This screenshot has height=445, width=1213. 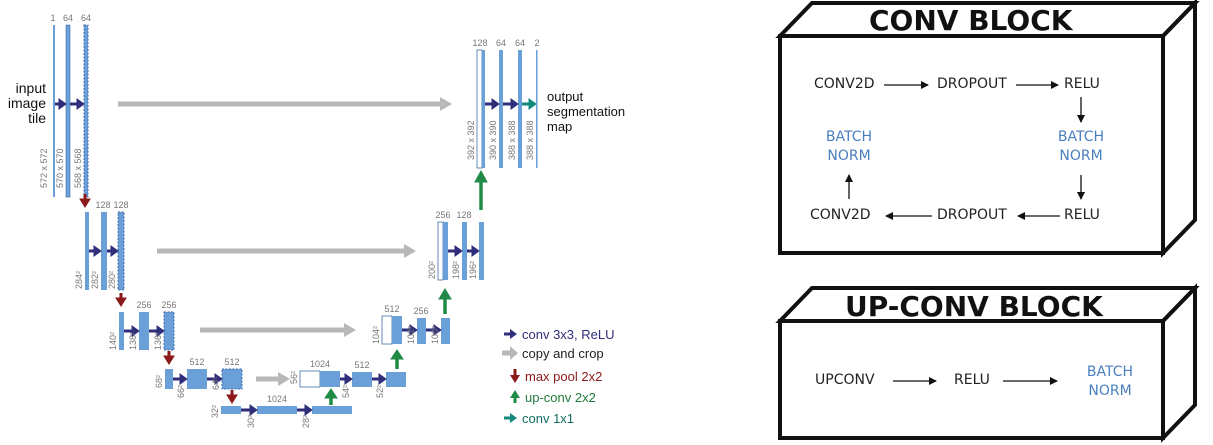 What do you see at coordinates (972, 380) in the screenshot?
I see `node-relu: RELU` at bounding box center [972, 380].